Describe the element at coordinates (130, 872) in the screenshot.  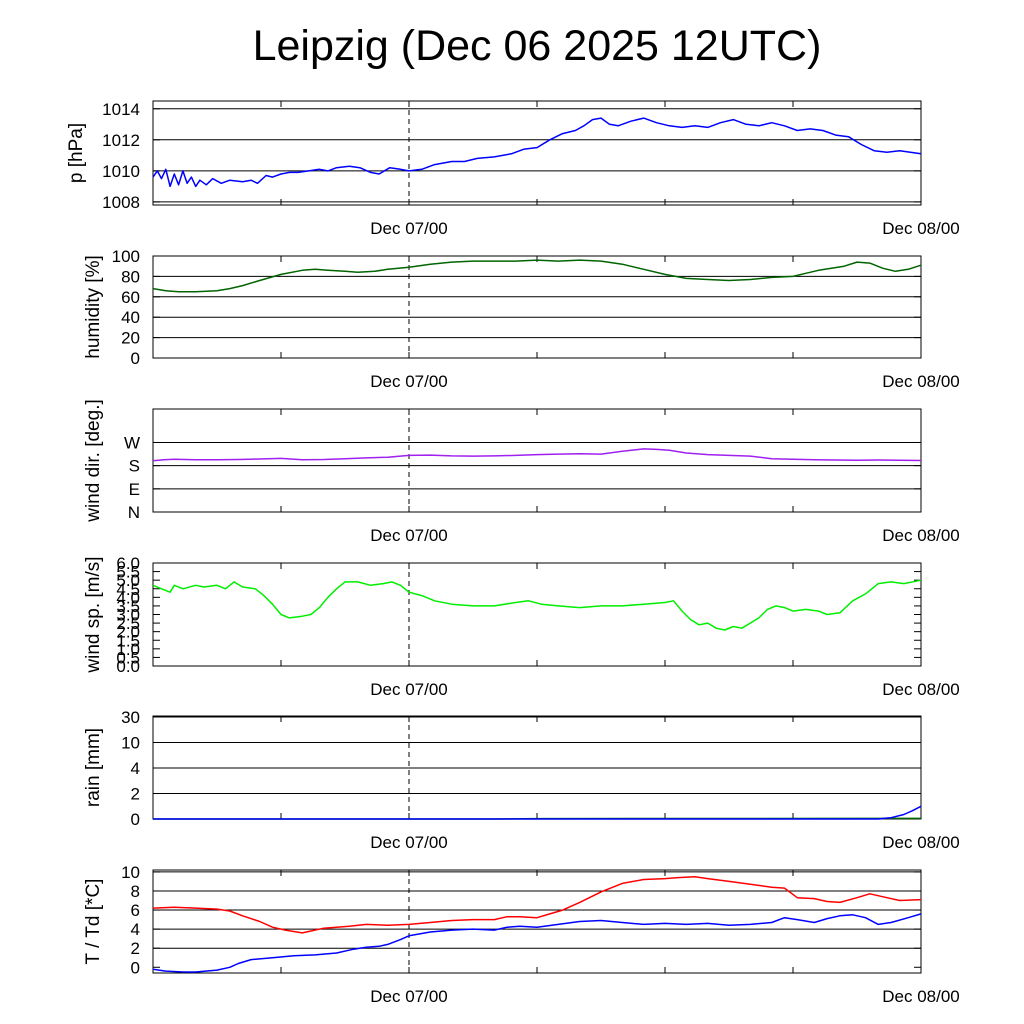
I see `temperature-y-tick-label: 10` at that location.